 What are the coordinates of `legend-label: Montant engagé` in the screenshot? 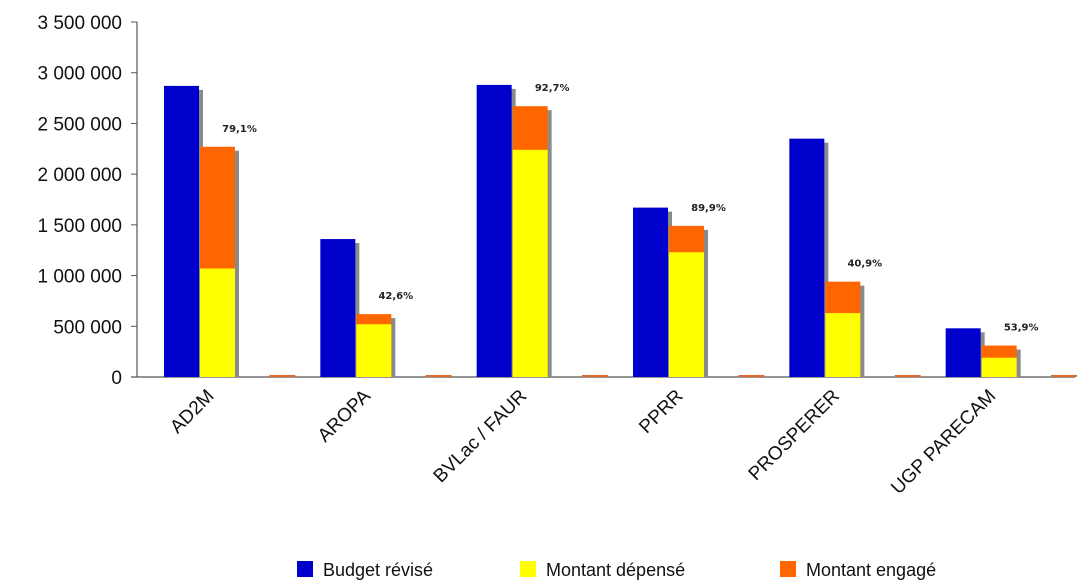 It's located at (871, 570).